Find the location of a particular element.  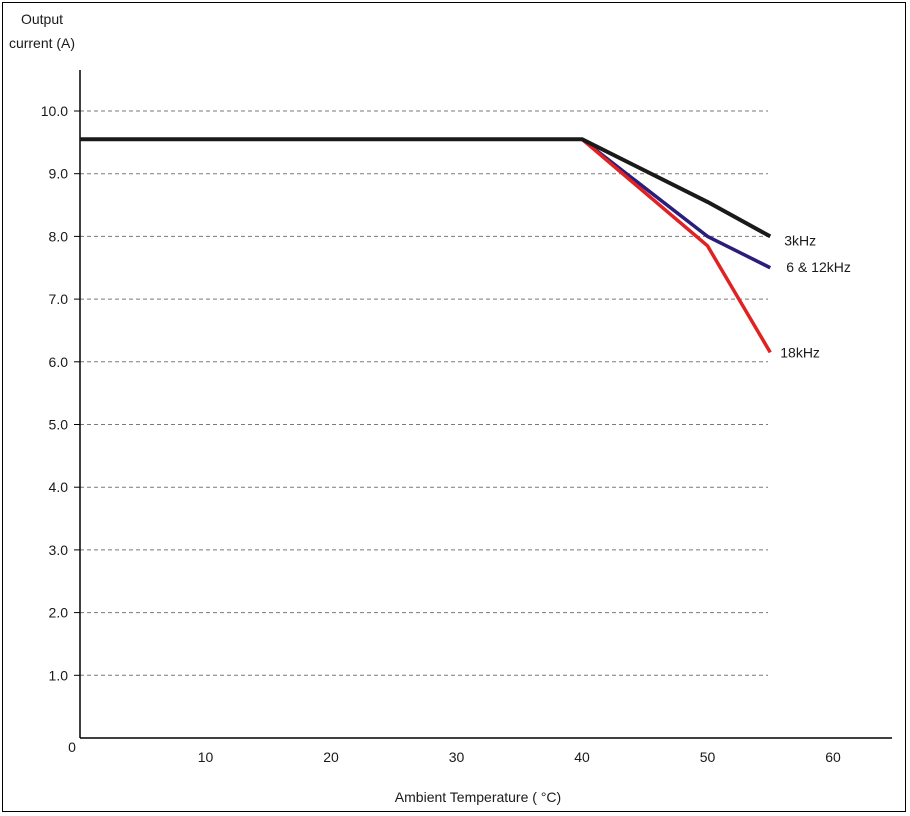

y-tick-label: 8.0 is located at coordinates (59, 236).